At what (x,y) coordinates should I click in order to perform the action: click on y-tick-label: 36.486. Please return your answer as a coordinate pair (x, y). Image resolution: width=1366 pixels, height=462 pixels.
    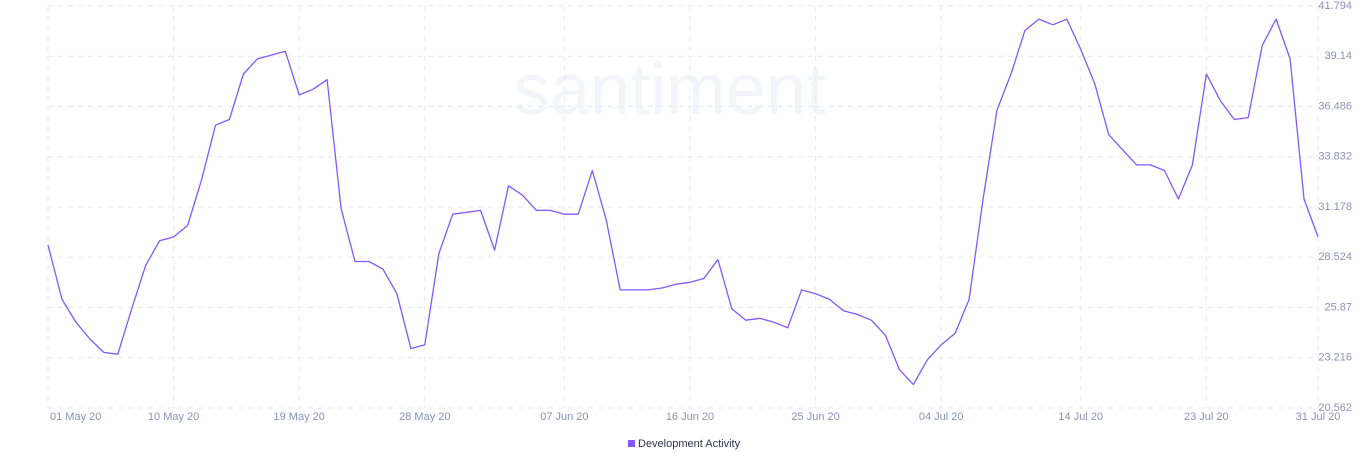
    Looking at the image, I should click on (1335, 106).